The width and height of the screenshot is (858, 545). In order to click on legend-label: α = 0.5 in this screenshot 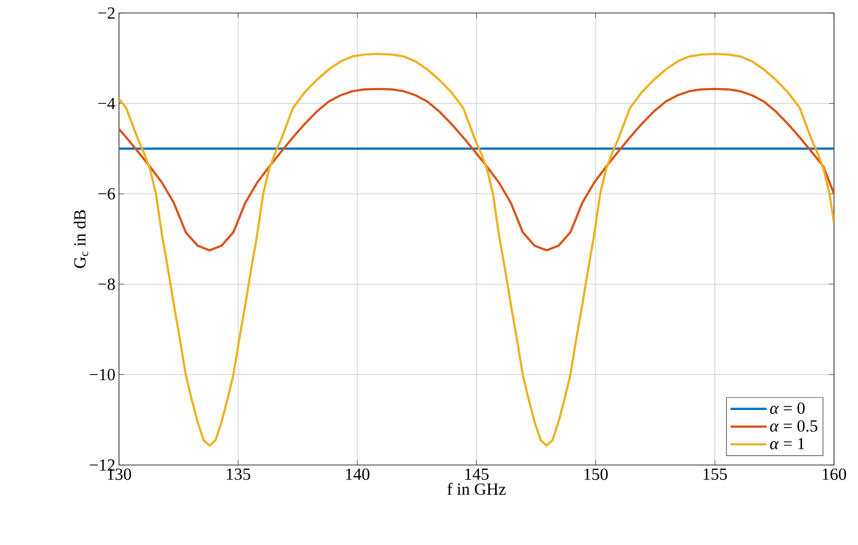, I will do `click(794, 426)`.